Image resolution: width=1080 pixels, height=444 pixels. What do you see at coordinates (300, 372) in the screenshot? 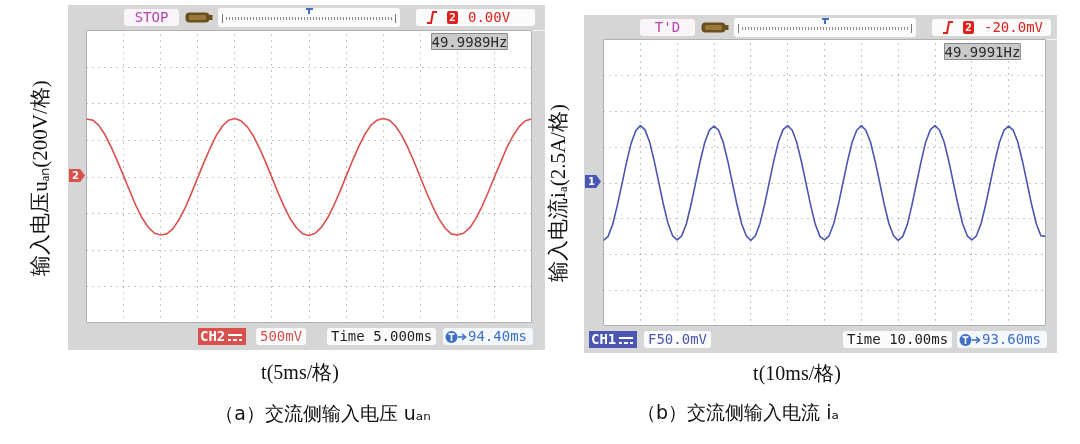
I see `x-axis-title: t(5ms/格)` at bounding box center [300, 372].